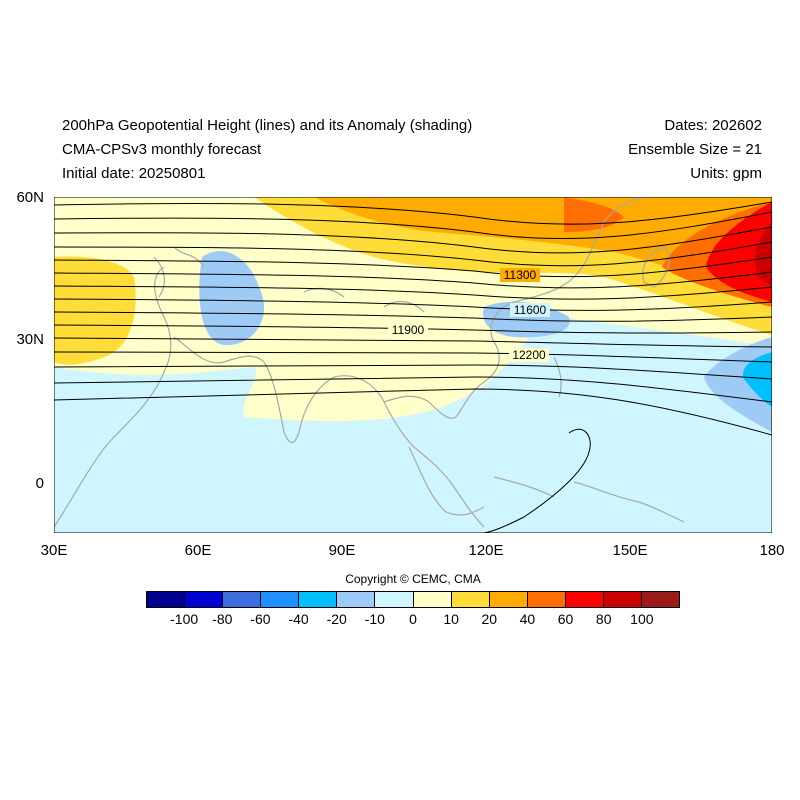 The height and width of the screenshot is (800, 800). What do you see at coordinates (222, 619) in the screenshot?
I see `colorbar-label: -80` at bounding box center [222, 619].